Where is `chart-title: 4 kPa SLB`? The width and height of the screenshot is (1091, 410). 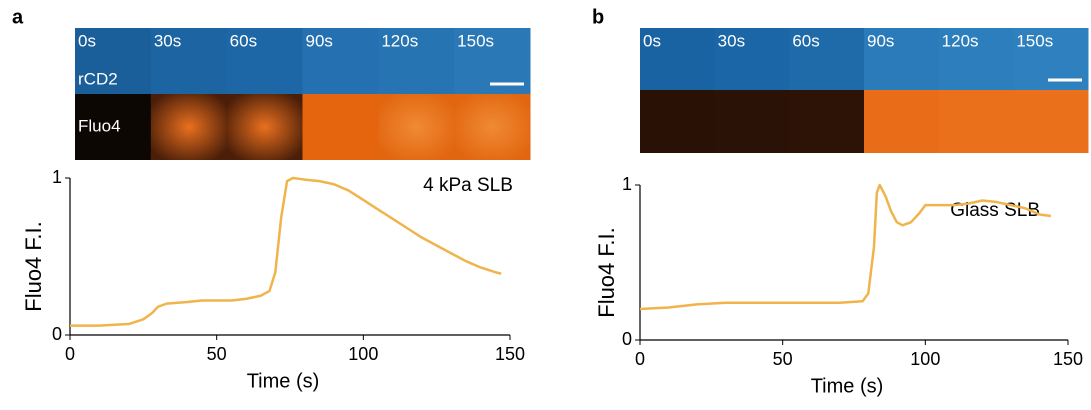
chart-title: 4 kPa SLB is located at coordinates (468, 185).